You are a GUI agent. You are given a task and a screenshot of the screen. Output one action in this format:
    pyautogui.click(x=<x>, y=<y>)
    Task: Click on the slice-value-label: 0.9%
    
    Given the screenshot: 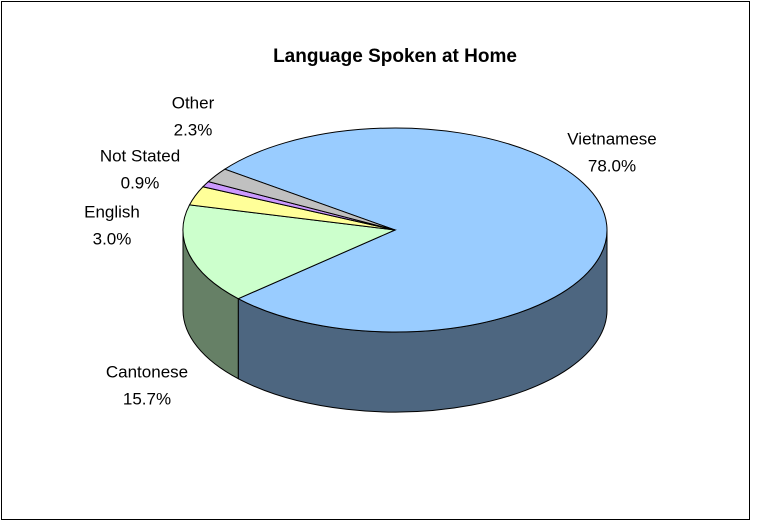 What is the action you would take?
    pyautogui.click(x=140, y=182)
    